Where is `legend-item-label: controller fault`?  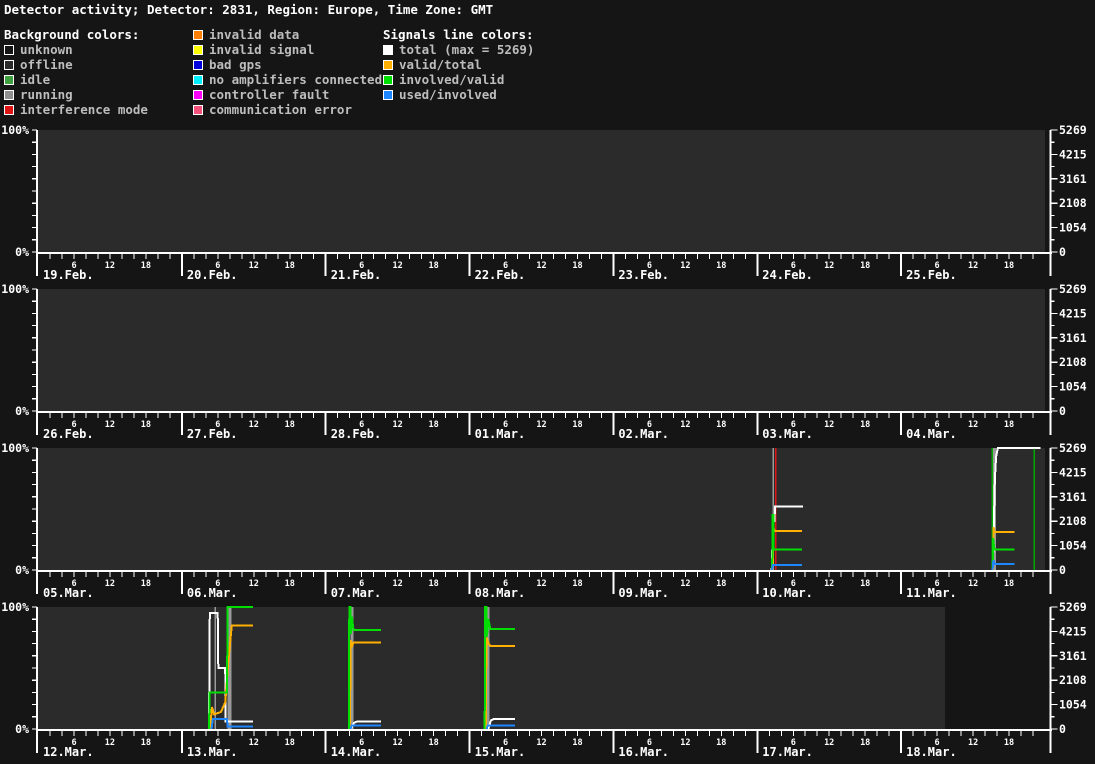 legend-item-label: controller fault is located at coordinates (269, 94).